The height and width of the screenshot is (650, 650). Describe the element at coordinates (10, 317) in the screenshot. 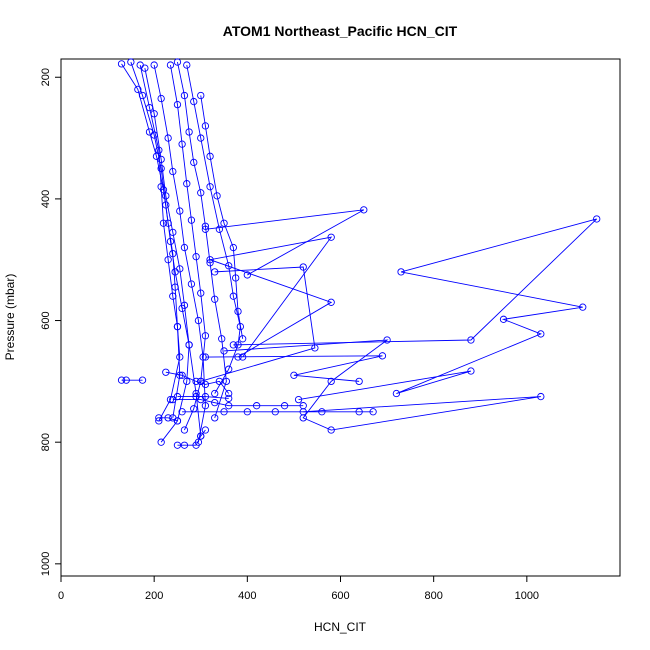

I see `y-axis-label: Pressure (mbar)` at that location.